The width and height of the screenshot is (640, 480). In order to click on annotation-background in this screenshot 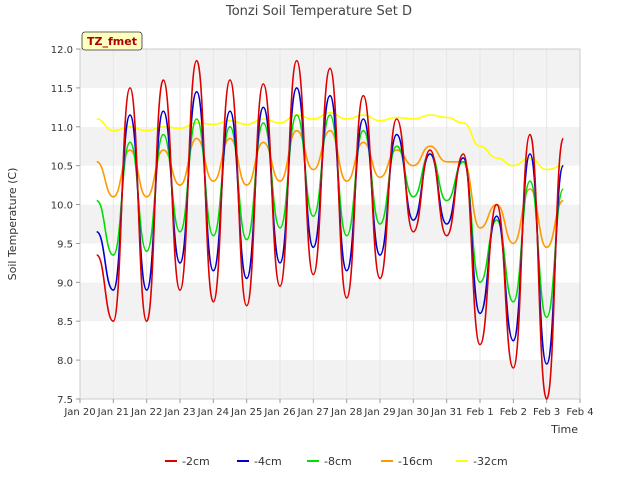, I will do `click(112, 41)`.